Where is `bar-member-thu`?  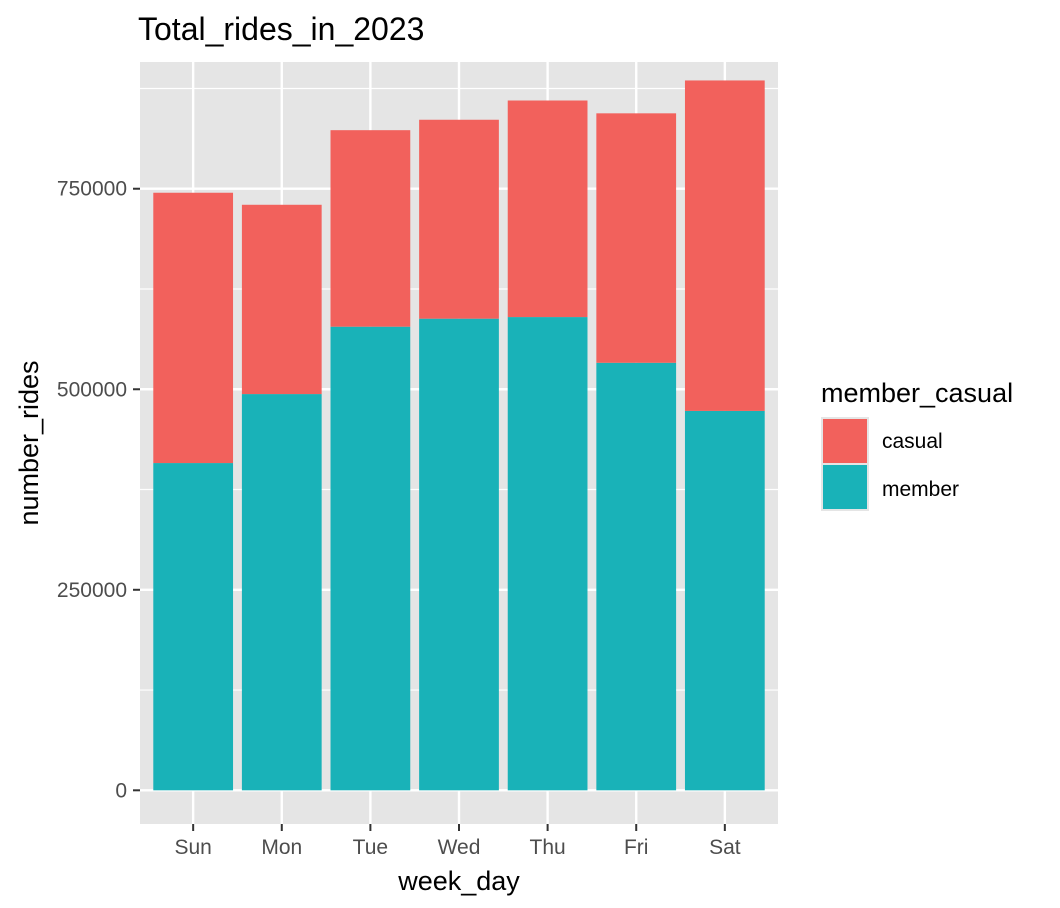 bar-member-thu is located at coordinates (547, 554).